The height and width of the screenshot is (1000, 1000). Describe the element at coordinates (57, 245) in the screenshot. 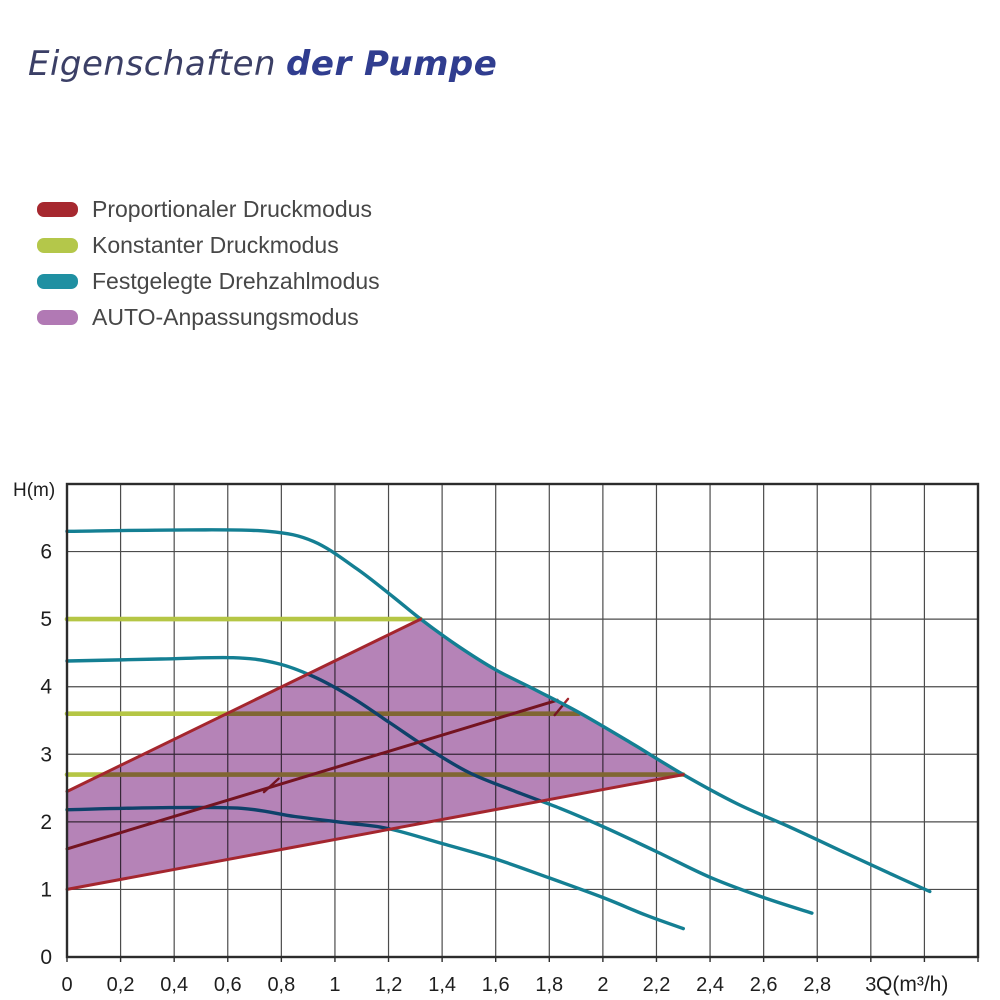

I see `legend-swatch-constant-pressure` at that location.